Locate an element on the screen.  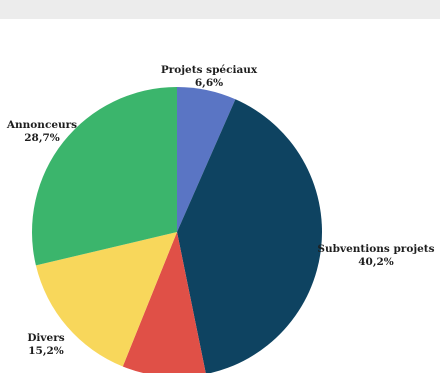
label-projets-speciaux-value: 6,6% is located at coordinates (209, 83).